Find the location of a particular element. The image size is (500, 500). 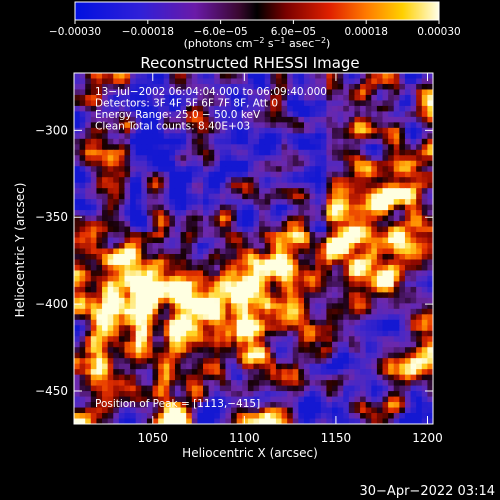

colorbar-gradient is located at coordinates (257, 11).